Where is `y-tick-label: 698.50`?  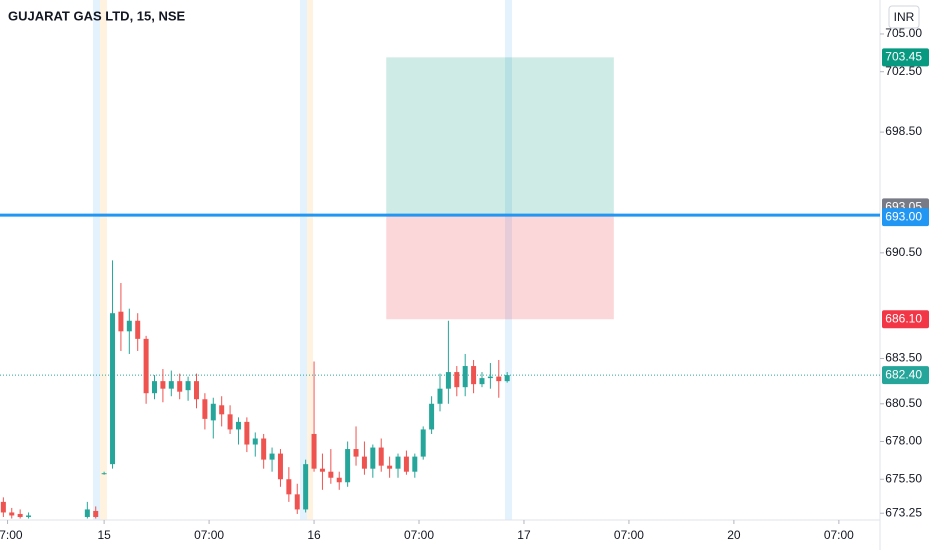
y-tick-label: 698.50 is located at coordinates (903, 131).